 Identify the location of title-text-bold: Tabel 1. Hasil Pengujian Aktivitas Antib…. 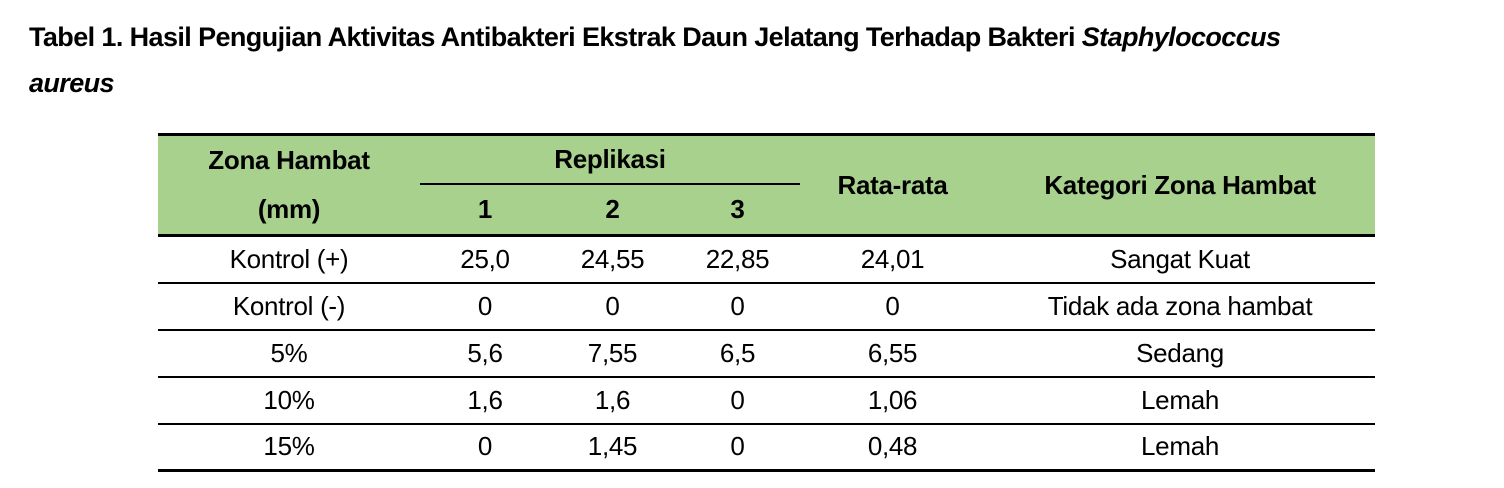
(552, 37).